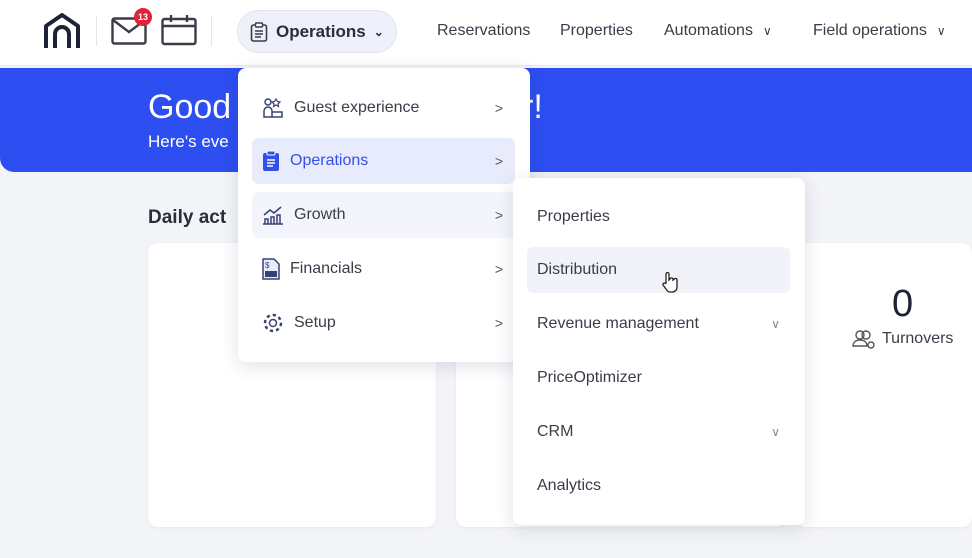  Describe the element at coordinates (918, 338) in the screenshot. I see `turnovers-label: Turnovers` at that location.